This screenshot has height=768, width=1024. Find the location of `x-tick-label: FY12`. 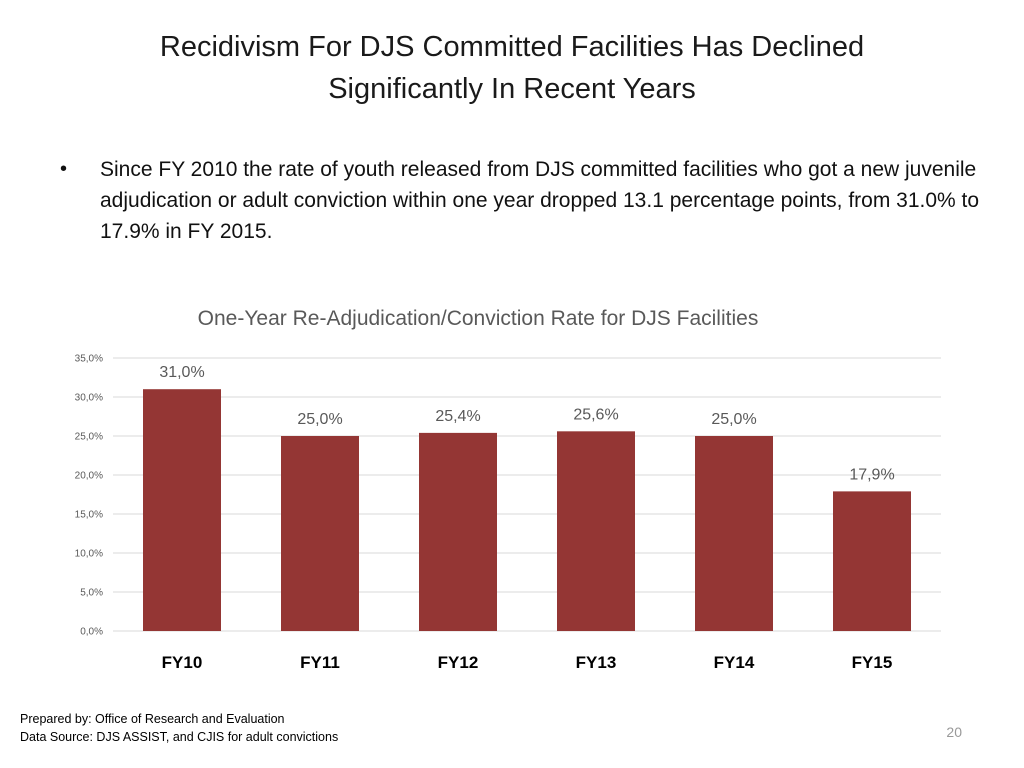

x-tick-label: FY12 is located at coordinates (458, 662).